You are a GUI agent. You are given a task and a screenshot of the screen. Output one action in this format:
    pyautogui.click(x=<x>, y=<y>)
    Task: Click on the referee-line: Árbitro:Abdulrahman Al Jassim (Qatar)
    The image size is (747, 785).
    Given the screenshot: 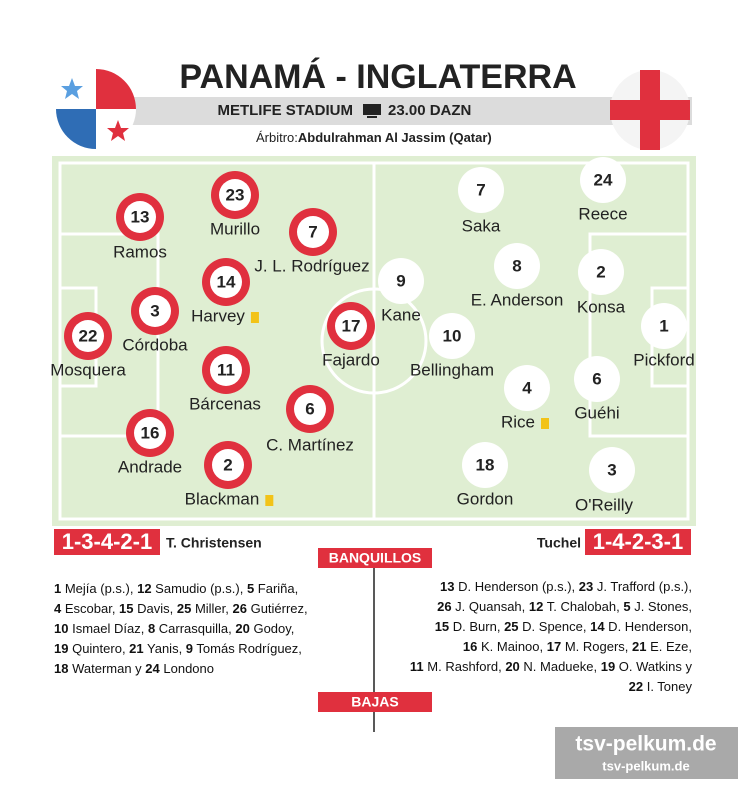 What is the action you would take?
    pyautogui.click(x=374, y=137)
    